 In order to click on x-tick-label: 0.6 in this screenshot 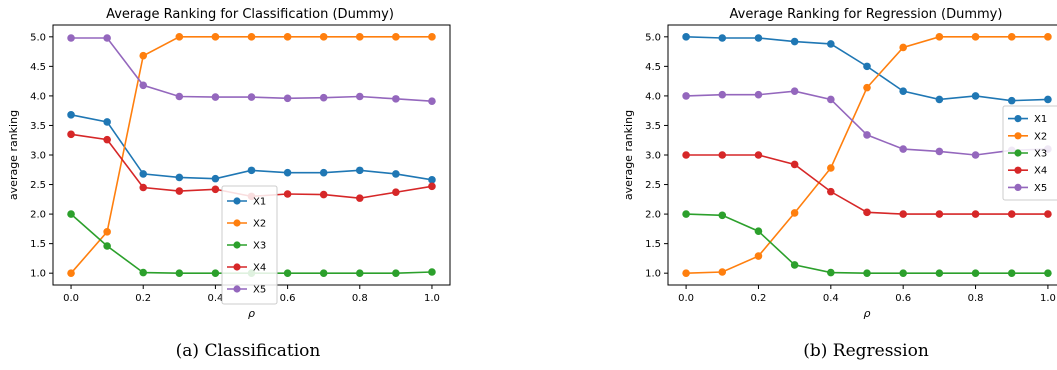, I will do `click(288, 298)`.